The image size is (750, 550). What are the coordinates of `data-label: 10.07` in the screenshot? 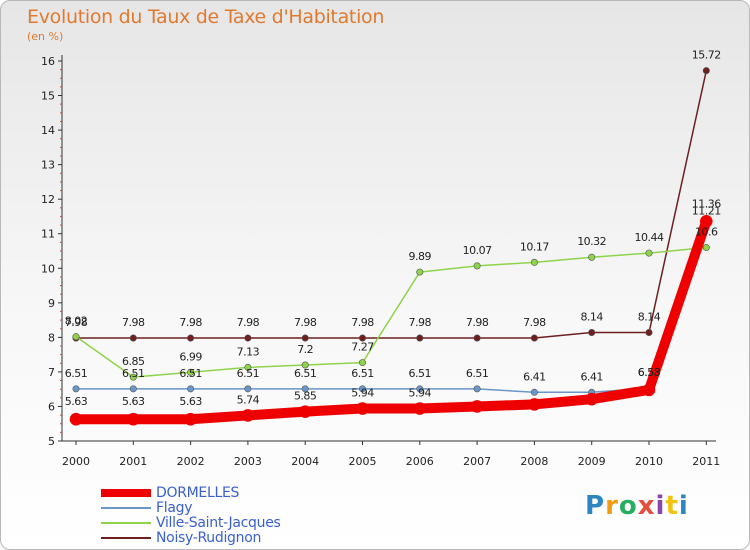 It's located at (477, 250).